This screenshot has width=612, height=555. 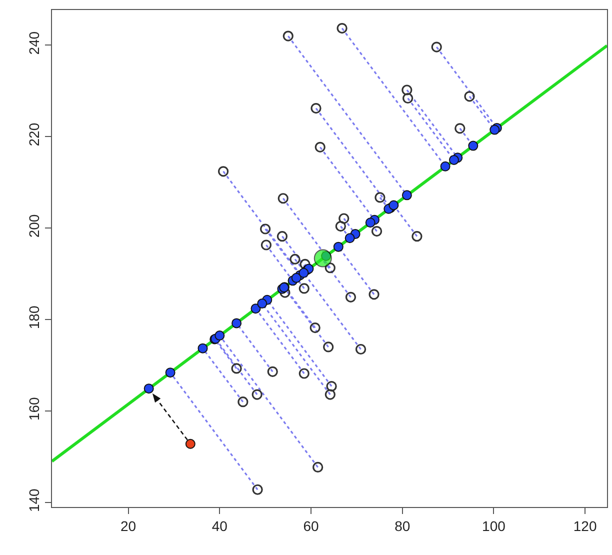 I want to click on y-tick-label: 140, so click(x=34, y=500).